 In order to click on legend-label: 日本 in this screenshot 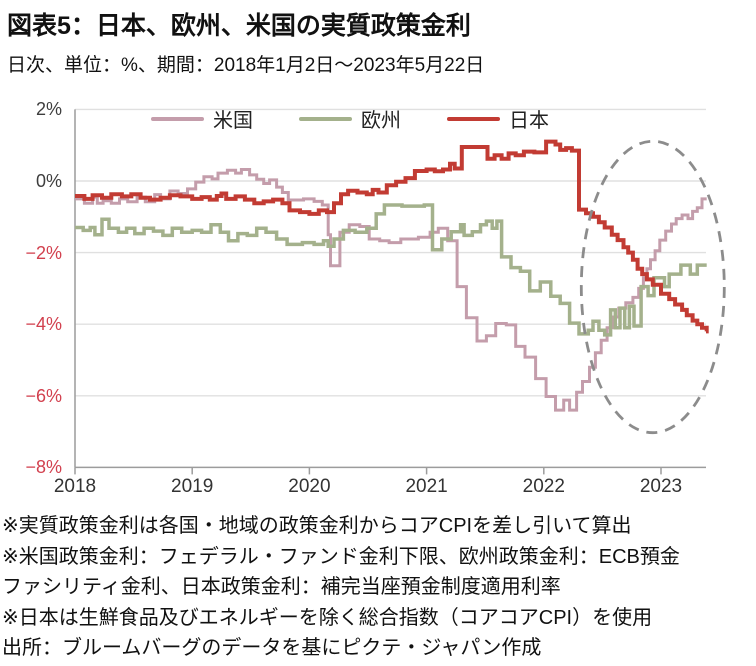, I will do `click(529, 121)`.